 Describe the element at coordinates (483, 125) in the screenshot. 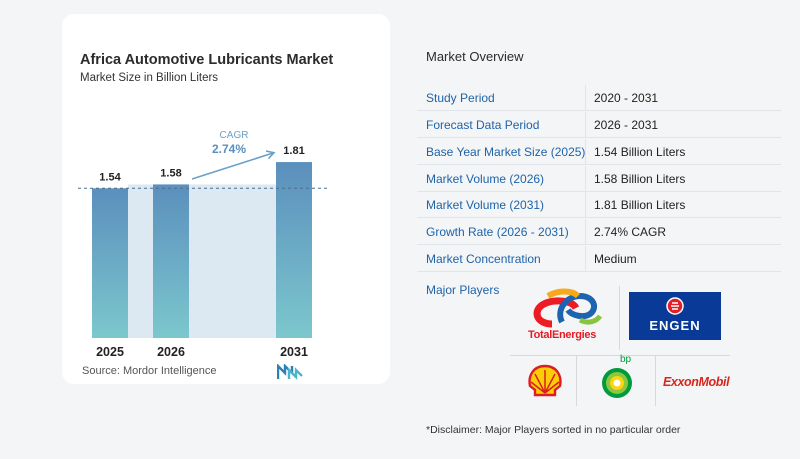

I see `row-key: Forecast Data Period` at that location.